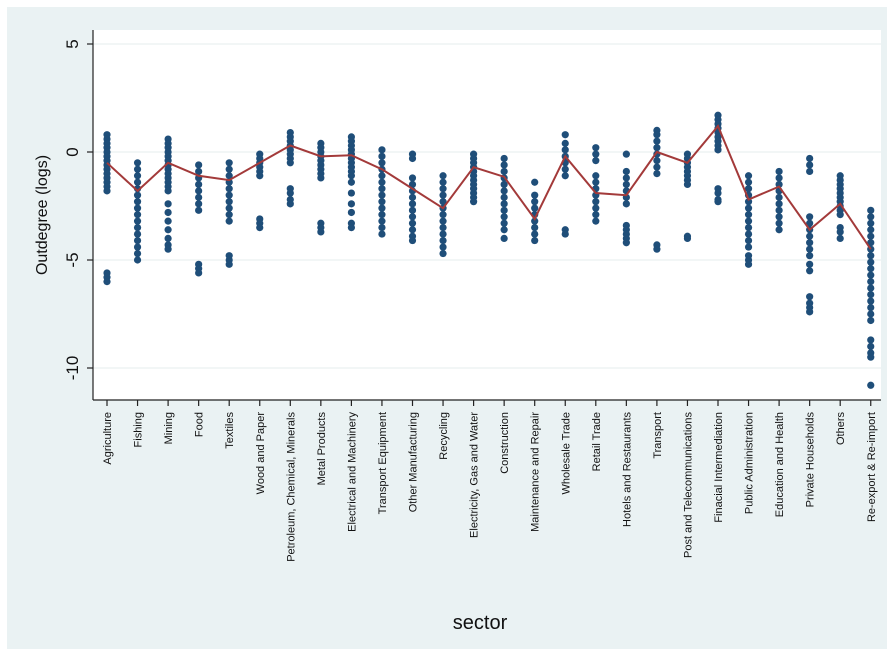 This screenshot has height=655, width=896. What do you see at coordinates (42, 215) in the screenshot?
I see `y-axis-title: Outdegree (logs)` at bounding box center [42, 215].